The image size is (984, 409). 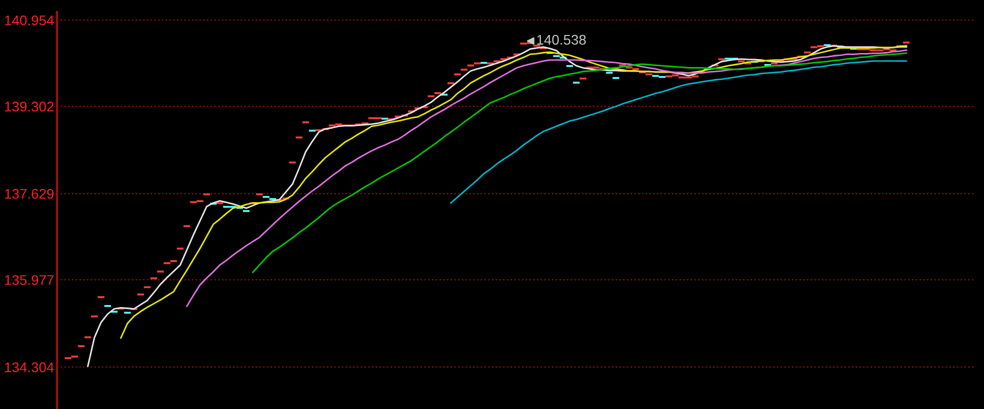 I want to click on y-tick-label: 137.629, so click(x=29, y=193).